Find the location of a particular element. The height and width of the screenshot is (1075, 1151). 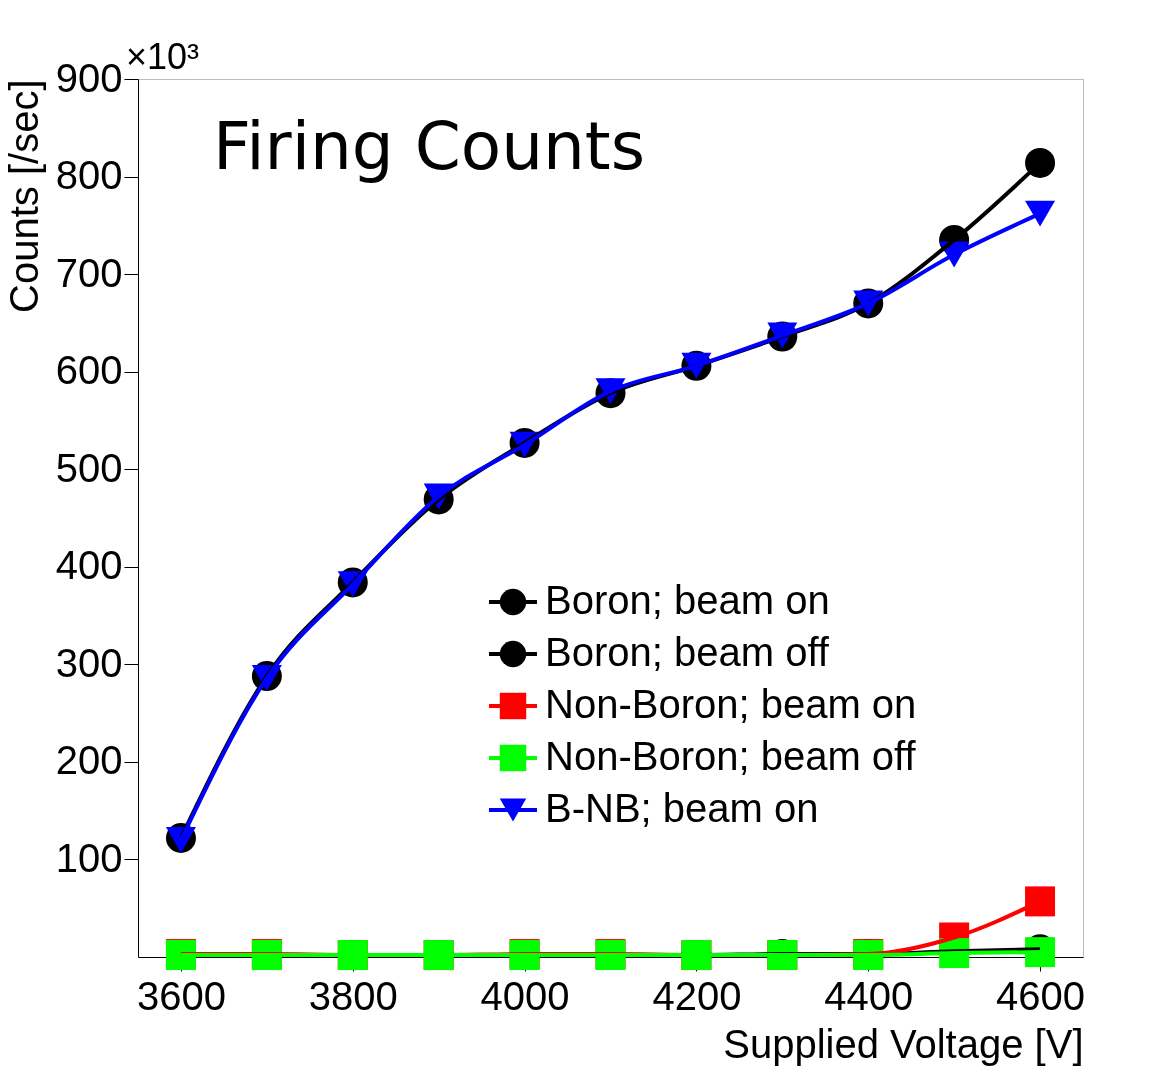

y-tick-label: 700 is located at coordinates (89, 272).